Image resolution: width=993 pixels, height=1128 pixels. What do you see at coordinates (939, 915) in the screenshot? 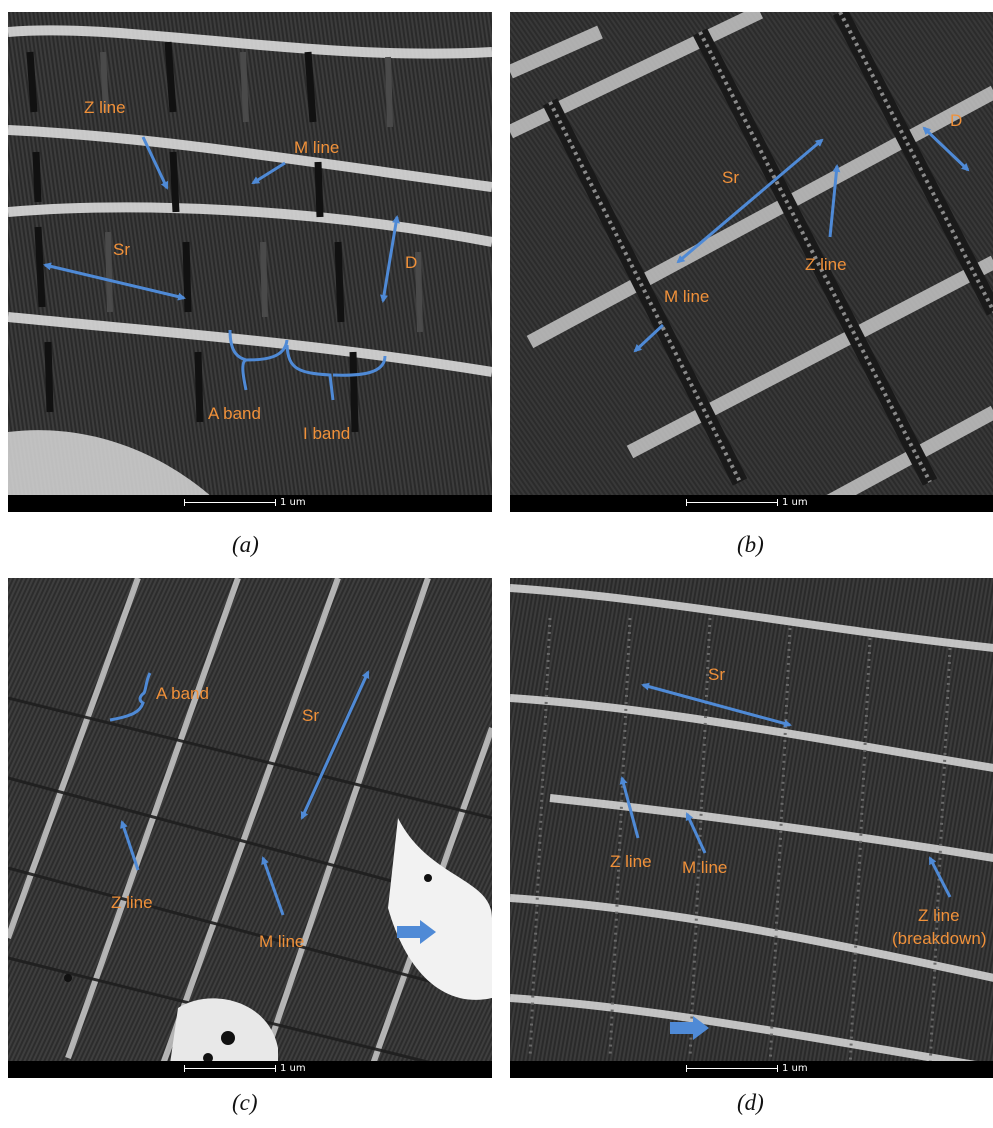
I see `z-line-breakdown-label: Z line` at bounding box center [939, 915].